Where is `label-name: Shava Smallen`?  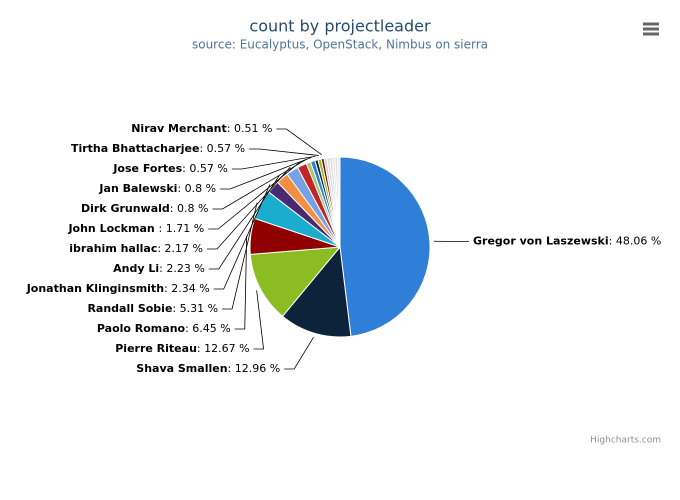
label-name: Shava Smallen is located at coordinates (181, 368).